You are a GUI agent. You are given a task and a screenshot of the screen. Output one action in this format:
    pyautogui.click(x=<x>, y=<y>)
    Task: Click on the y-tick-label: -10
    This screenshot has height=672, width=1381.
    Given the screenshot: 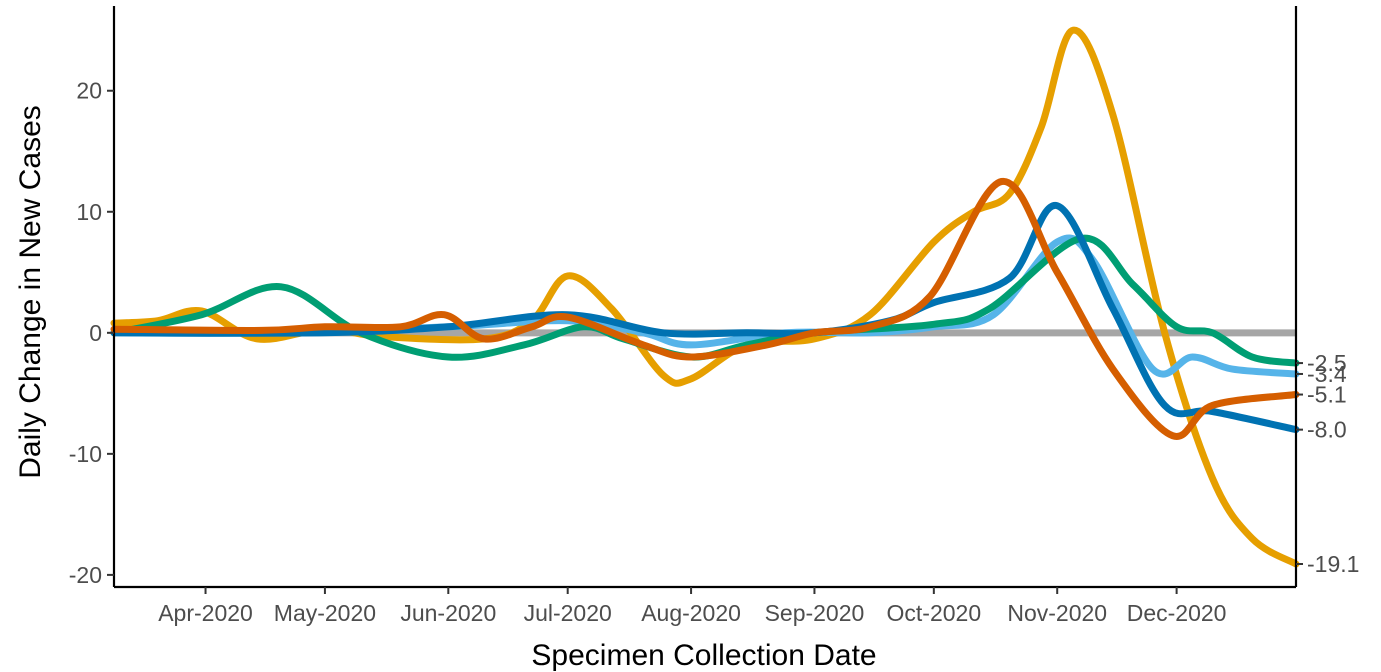 What is the action you would take?
    pyautogui.click(x=85, y=454)
    